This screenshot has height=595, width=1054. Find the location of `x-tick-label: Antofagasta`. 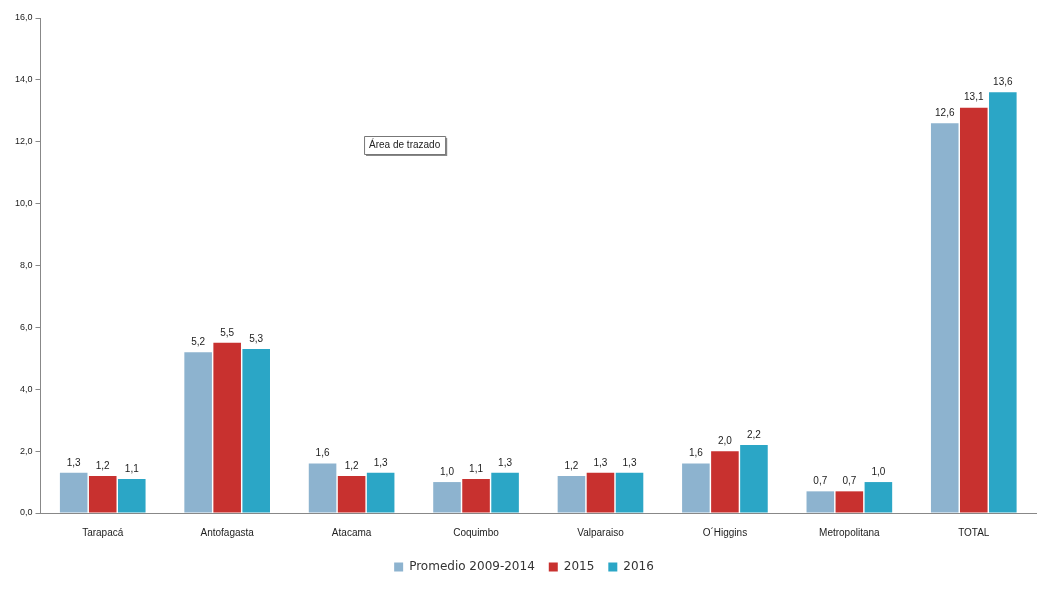

x-tick-label: Antofagasta is located at coordinates (227, 532).